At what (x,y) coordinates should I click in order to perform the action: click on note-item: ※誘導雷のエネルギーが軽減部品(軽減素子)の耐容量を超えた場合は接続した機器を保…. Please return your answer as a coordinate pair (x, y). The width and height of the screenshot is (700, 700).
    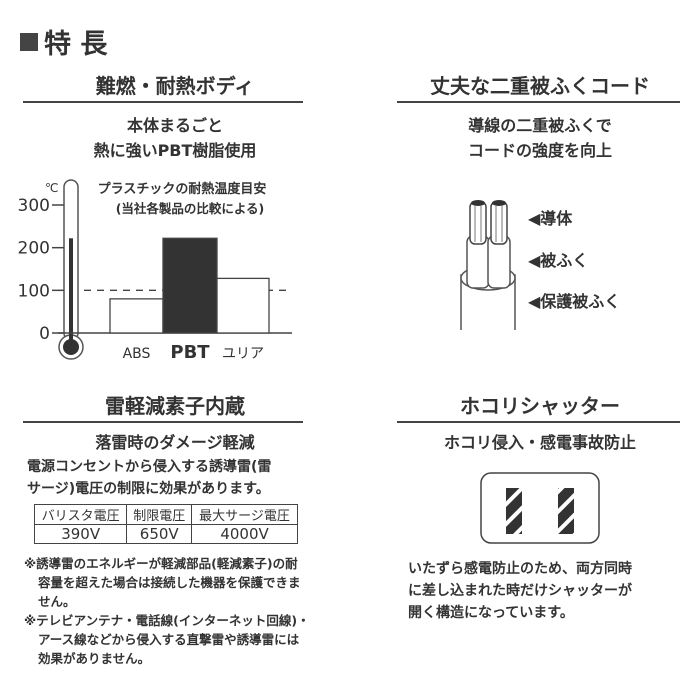
    Looking at the image, I should click on (162, 582).